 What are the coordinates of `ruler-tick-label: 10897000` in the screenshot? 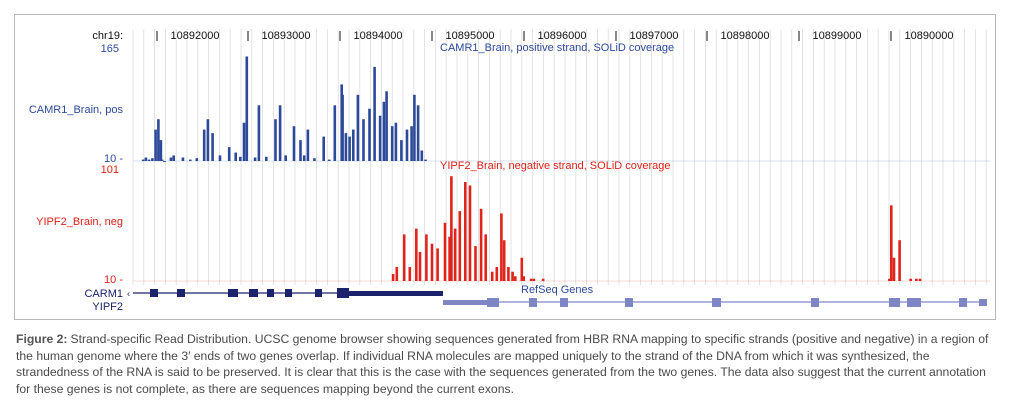 It's located at (654, 36).